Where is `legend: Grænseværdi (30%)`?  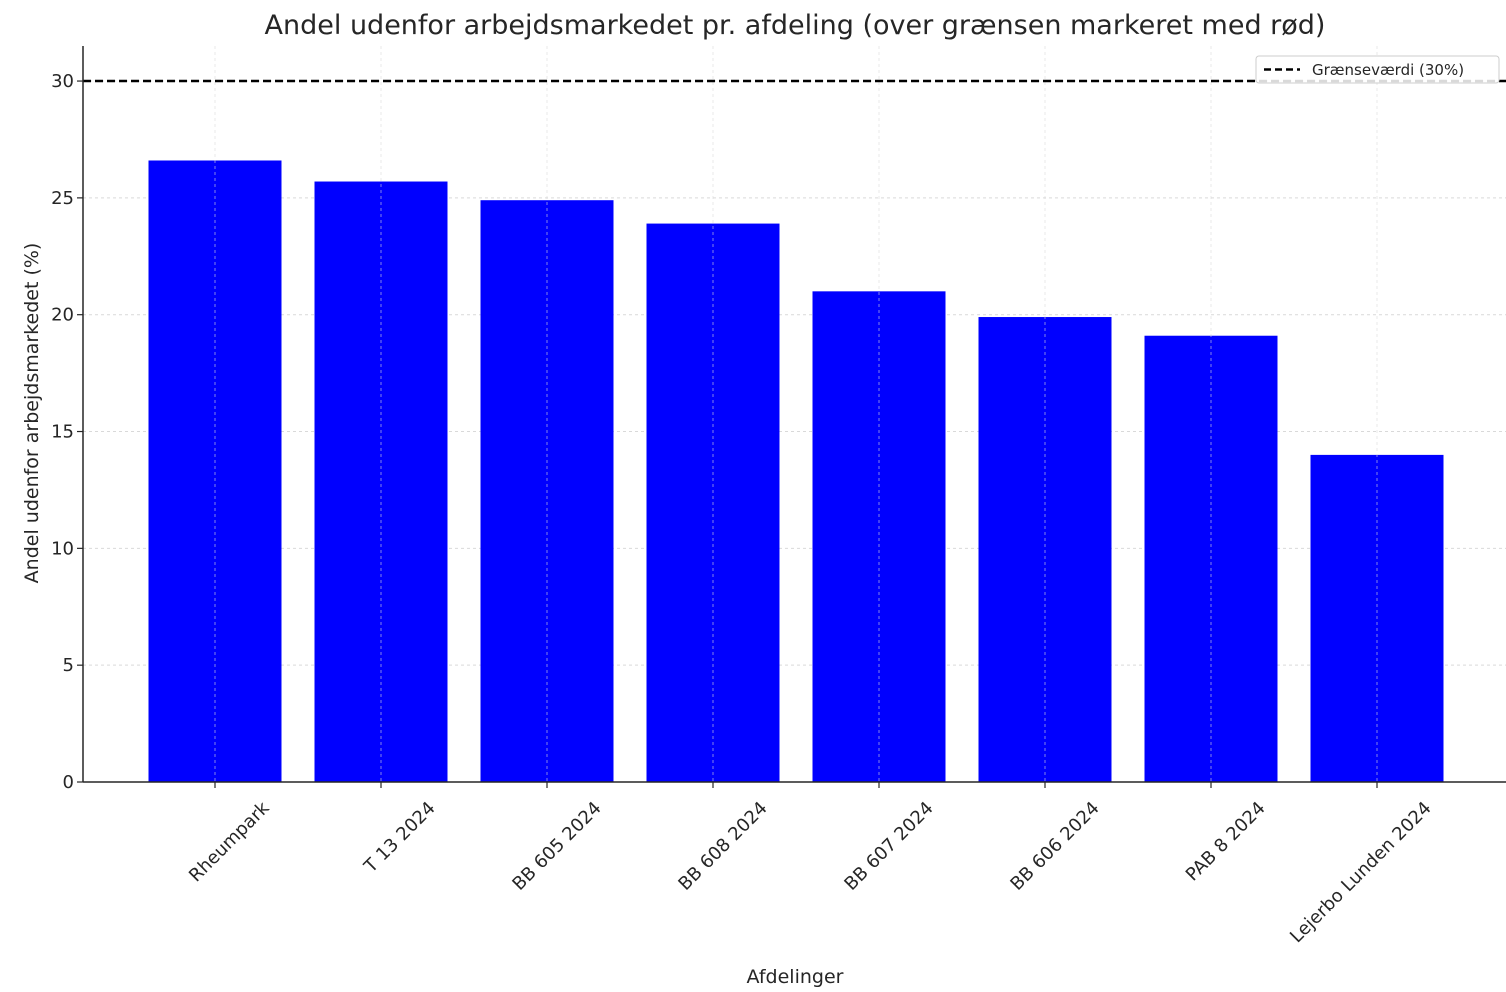
legend: Grænseværdi (30%) is located at coordinates (1377, 69).